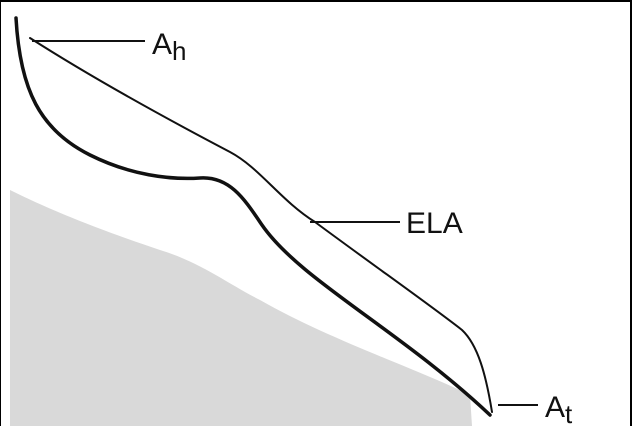  What do you see at coordinates (555, 407) in the screenshot?
I see `at-label-base: A` at bounding box center [555, 407].